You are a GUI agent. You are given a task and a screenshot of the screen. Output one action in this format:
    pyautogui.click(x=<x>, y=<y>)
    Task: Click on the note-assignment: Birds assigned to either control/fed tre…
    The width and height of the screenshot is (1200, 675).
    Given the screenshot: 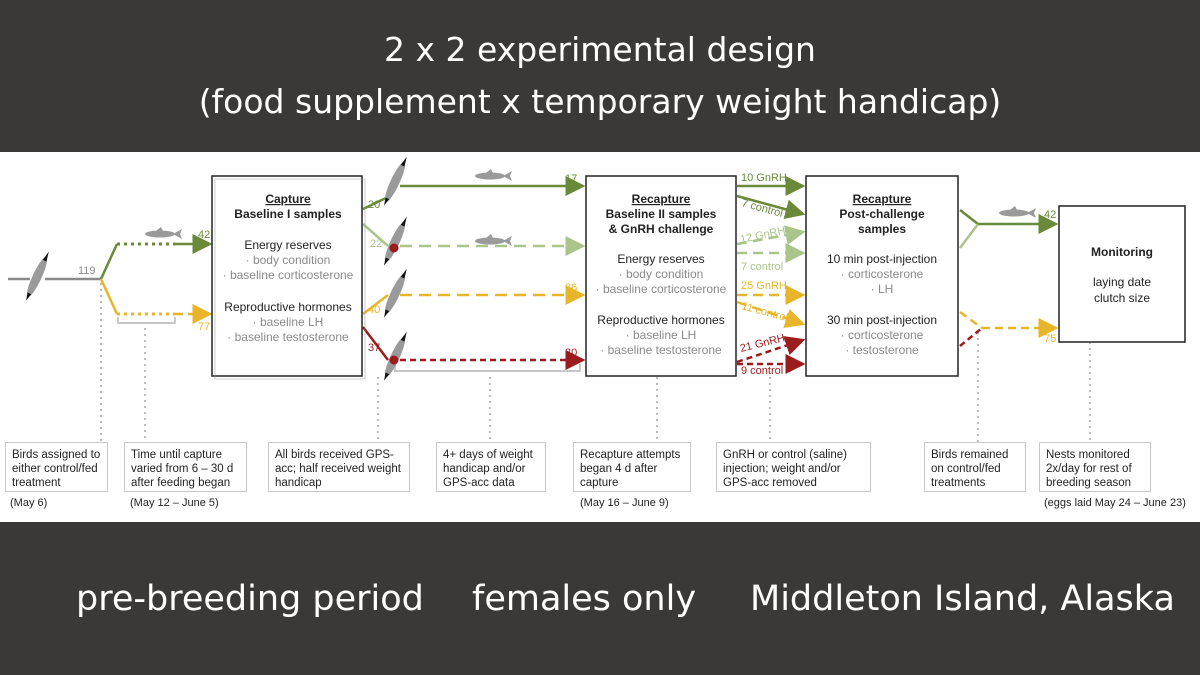 What is the action you would take?
    pyautogui.click(x=56, y=467)
    